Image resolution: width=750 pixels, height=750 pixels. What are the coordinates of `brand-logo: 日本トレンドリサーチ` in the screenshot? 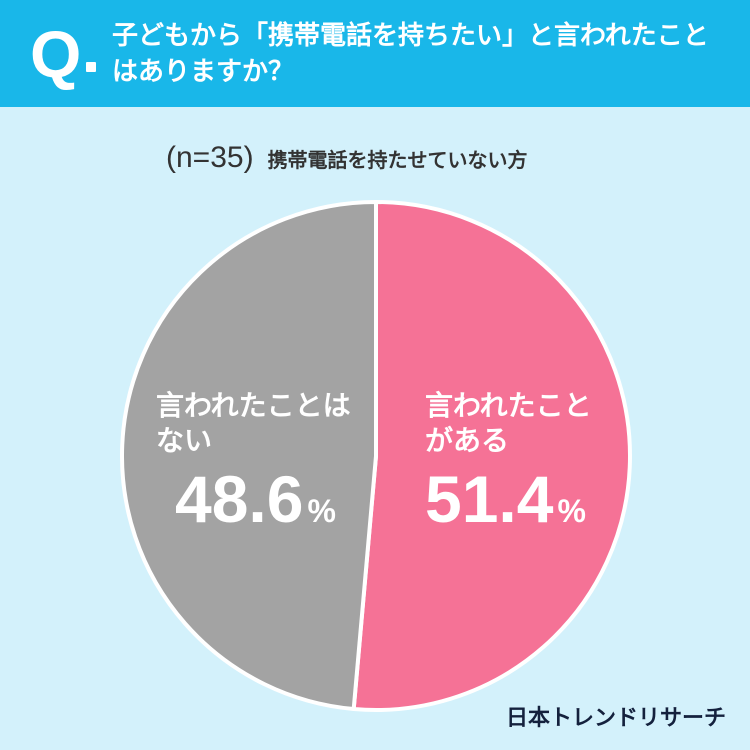 It's located at (615, 718).